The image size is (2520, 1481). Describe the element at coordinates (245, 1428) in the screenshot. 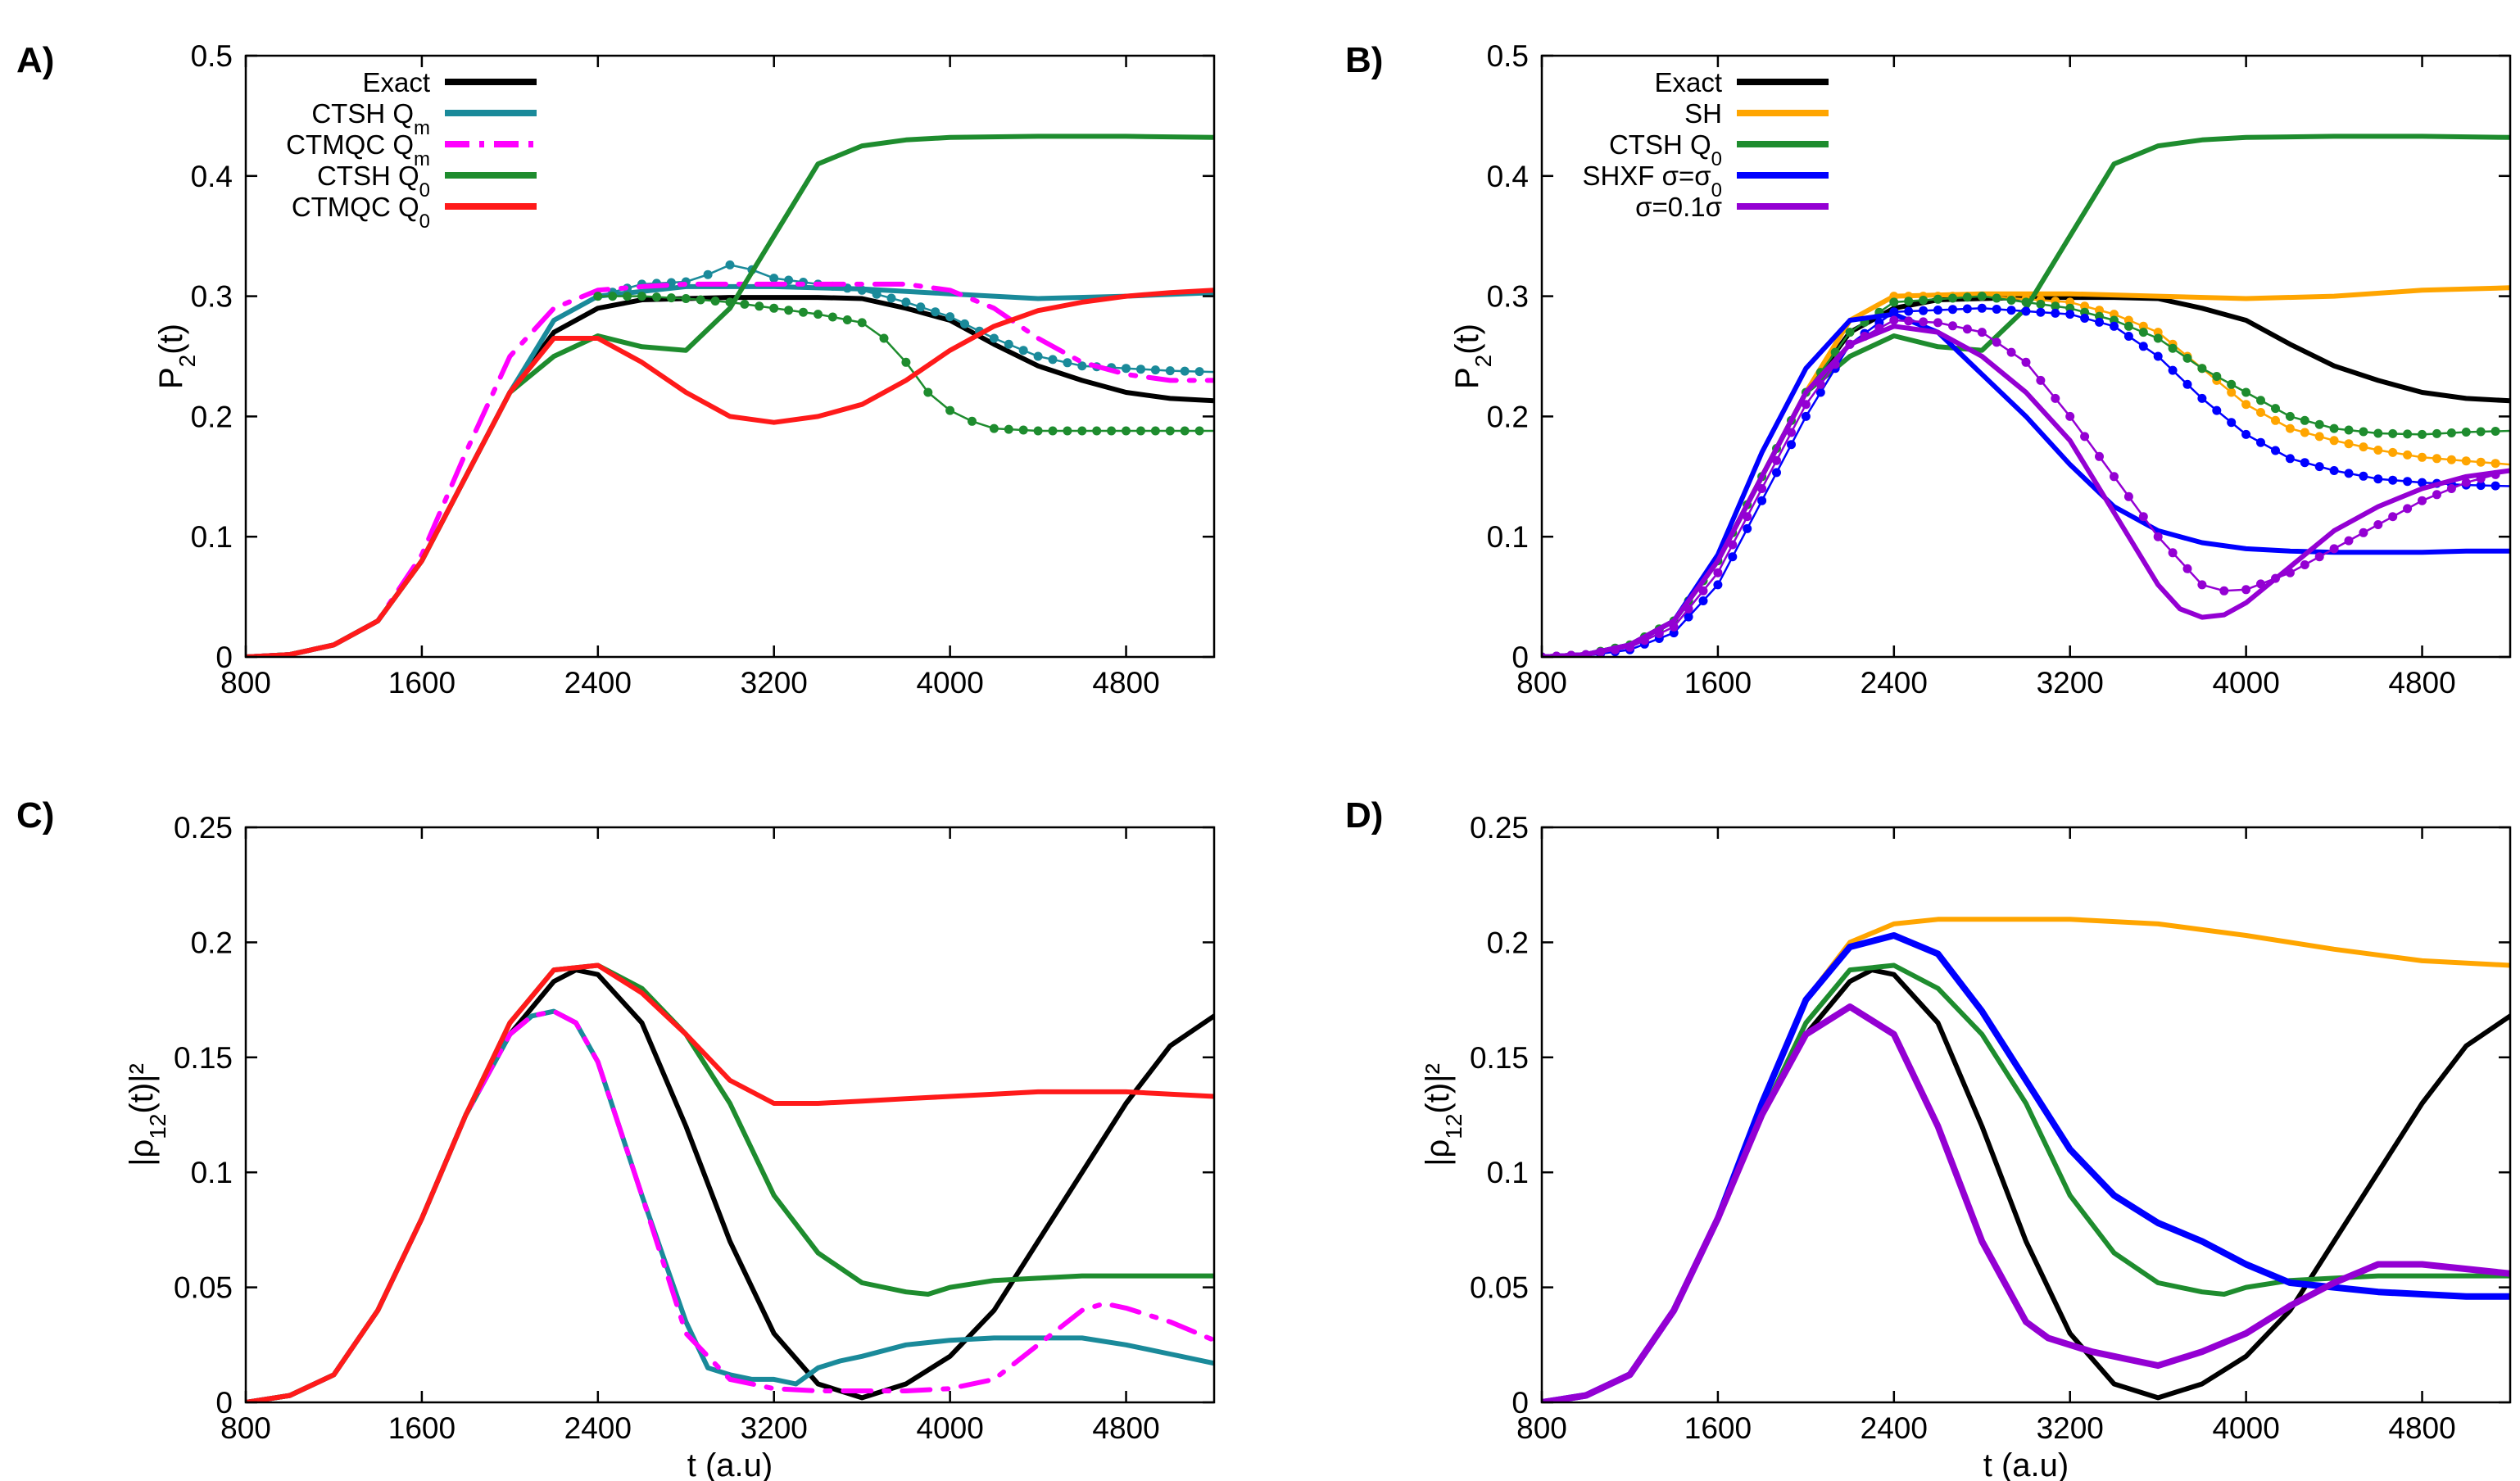

I see `x-tick-label: 800` at that location.